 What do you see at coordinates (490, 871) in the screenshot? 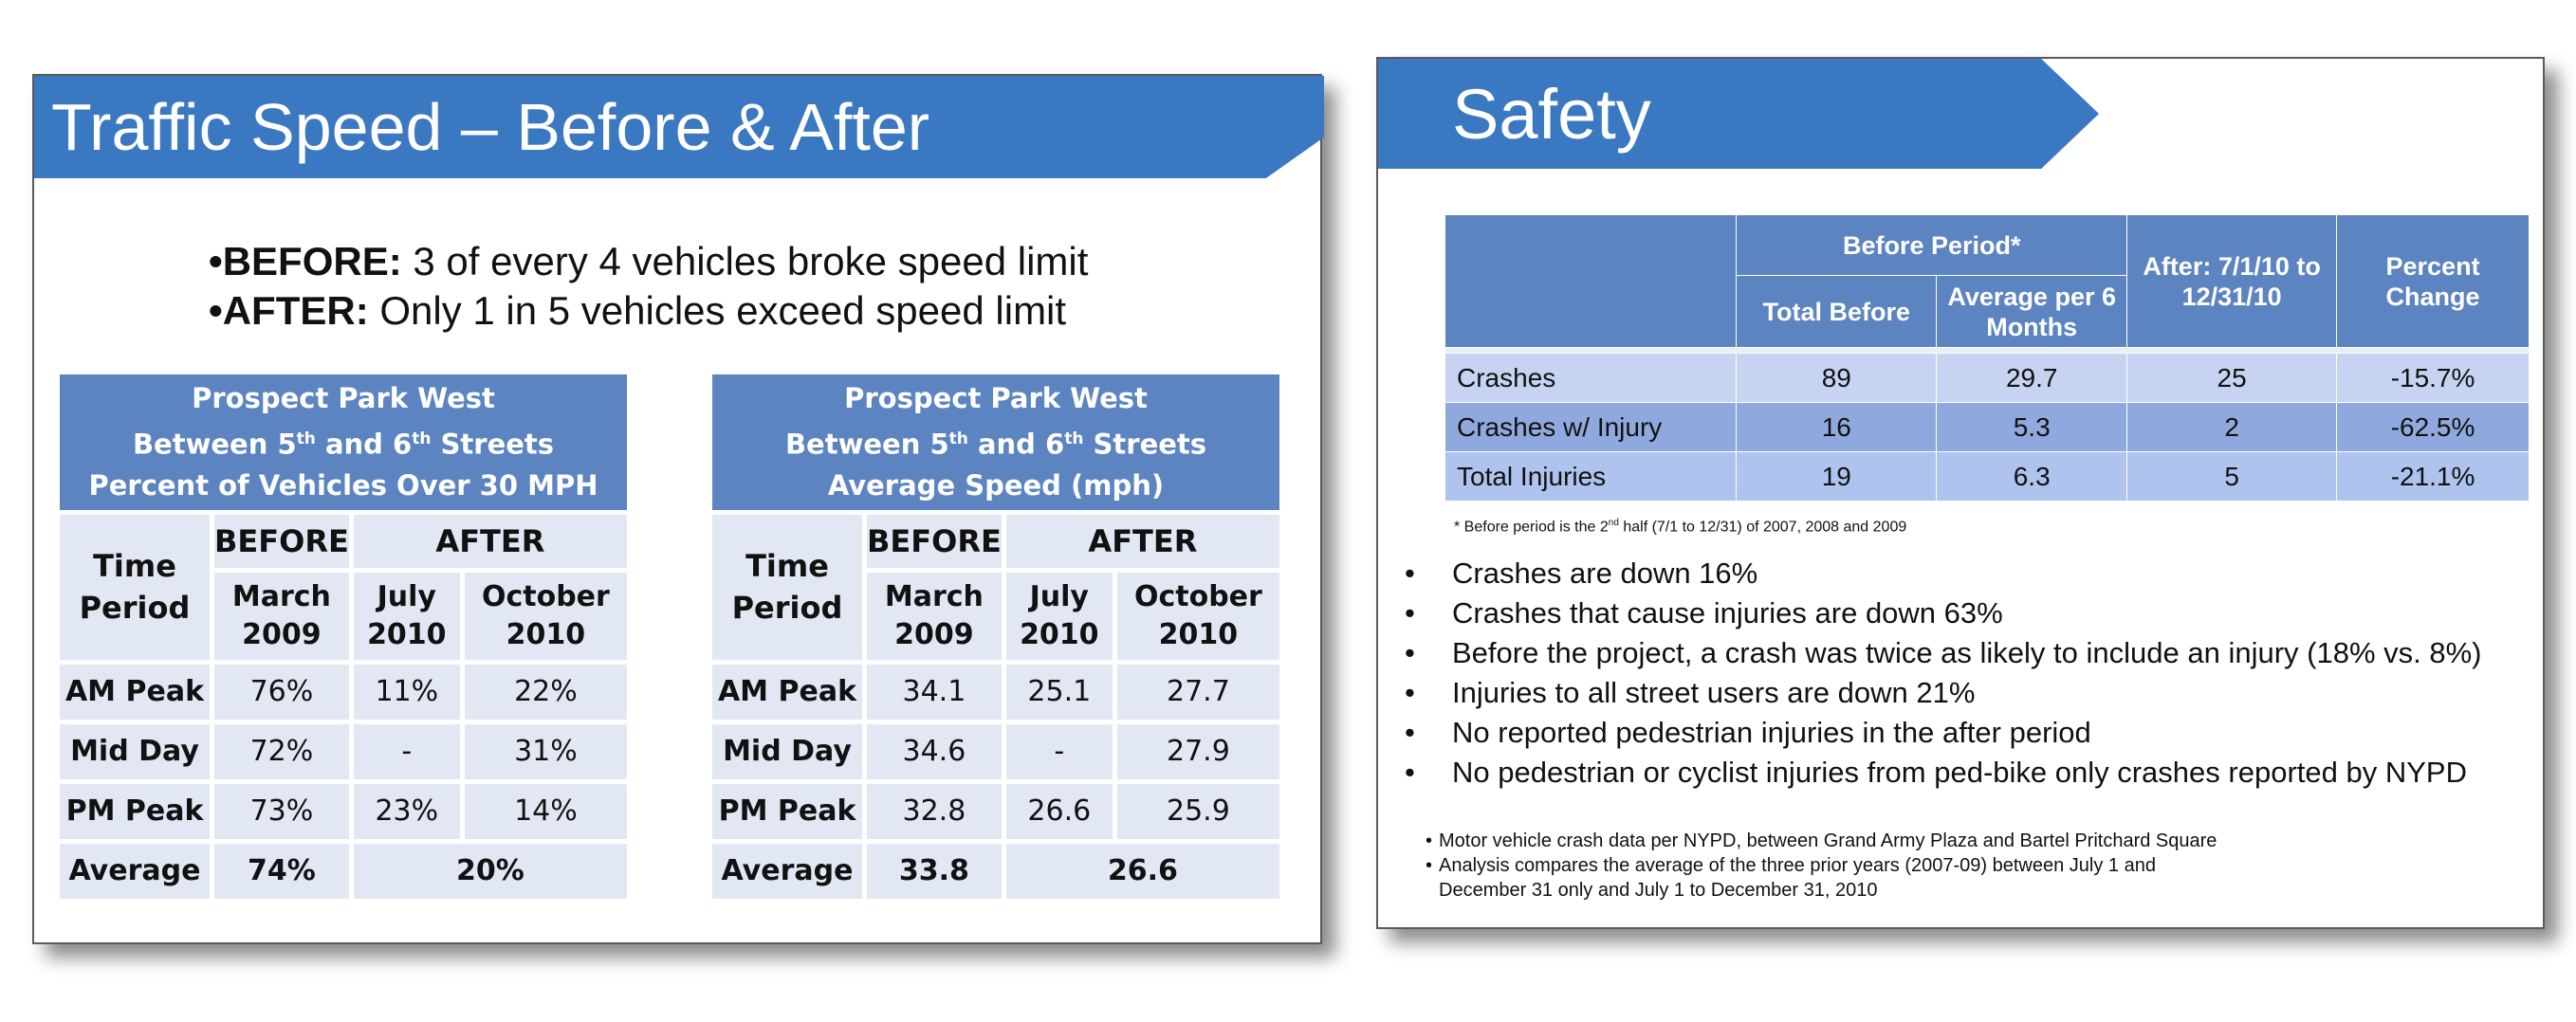
I see `cell: 20%` at bounding box center [490, 871].